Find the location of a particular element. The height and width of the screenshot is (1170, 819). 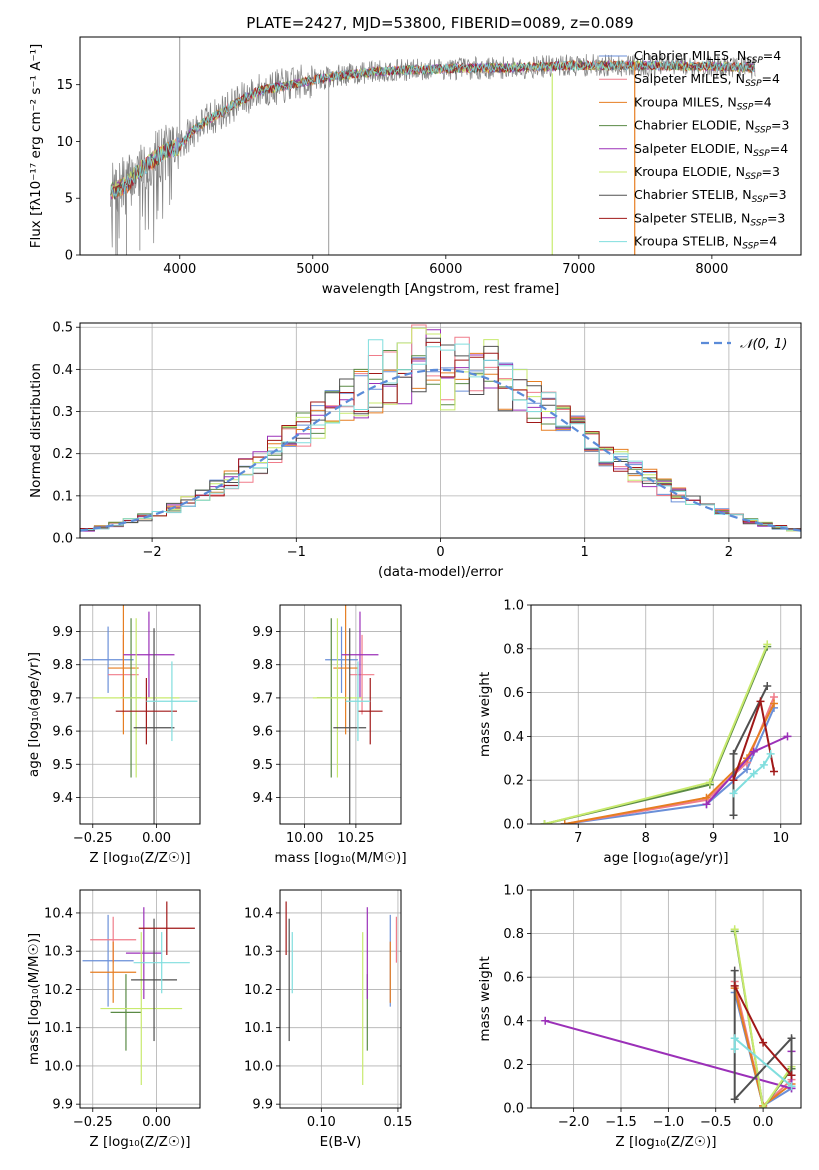

legend-label: Kroupa STELIB, NSSP=4 is located at coordinates (705, 243).